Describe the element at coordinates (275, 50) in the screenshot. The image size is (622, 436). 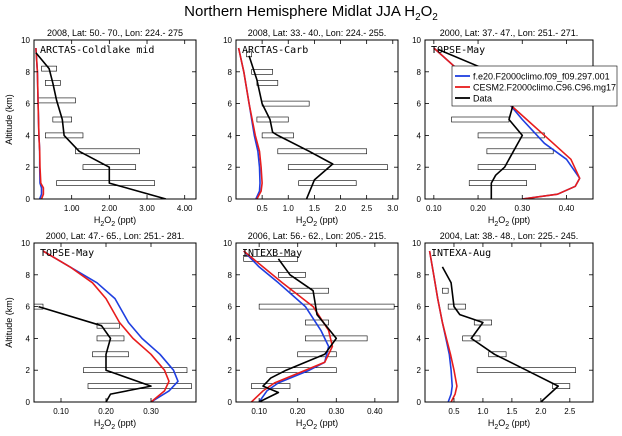
I see `campaign-label: ARCTAS-Carb` at that location.